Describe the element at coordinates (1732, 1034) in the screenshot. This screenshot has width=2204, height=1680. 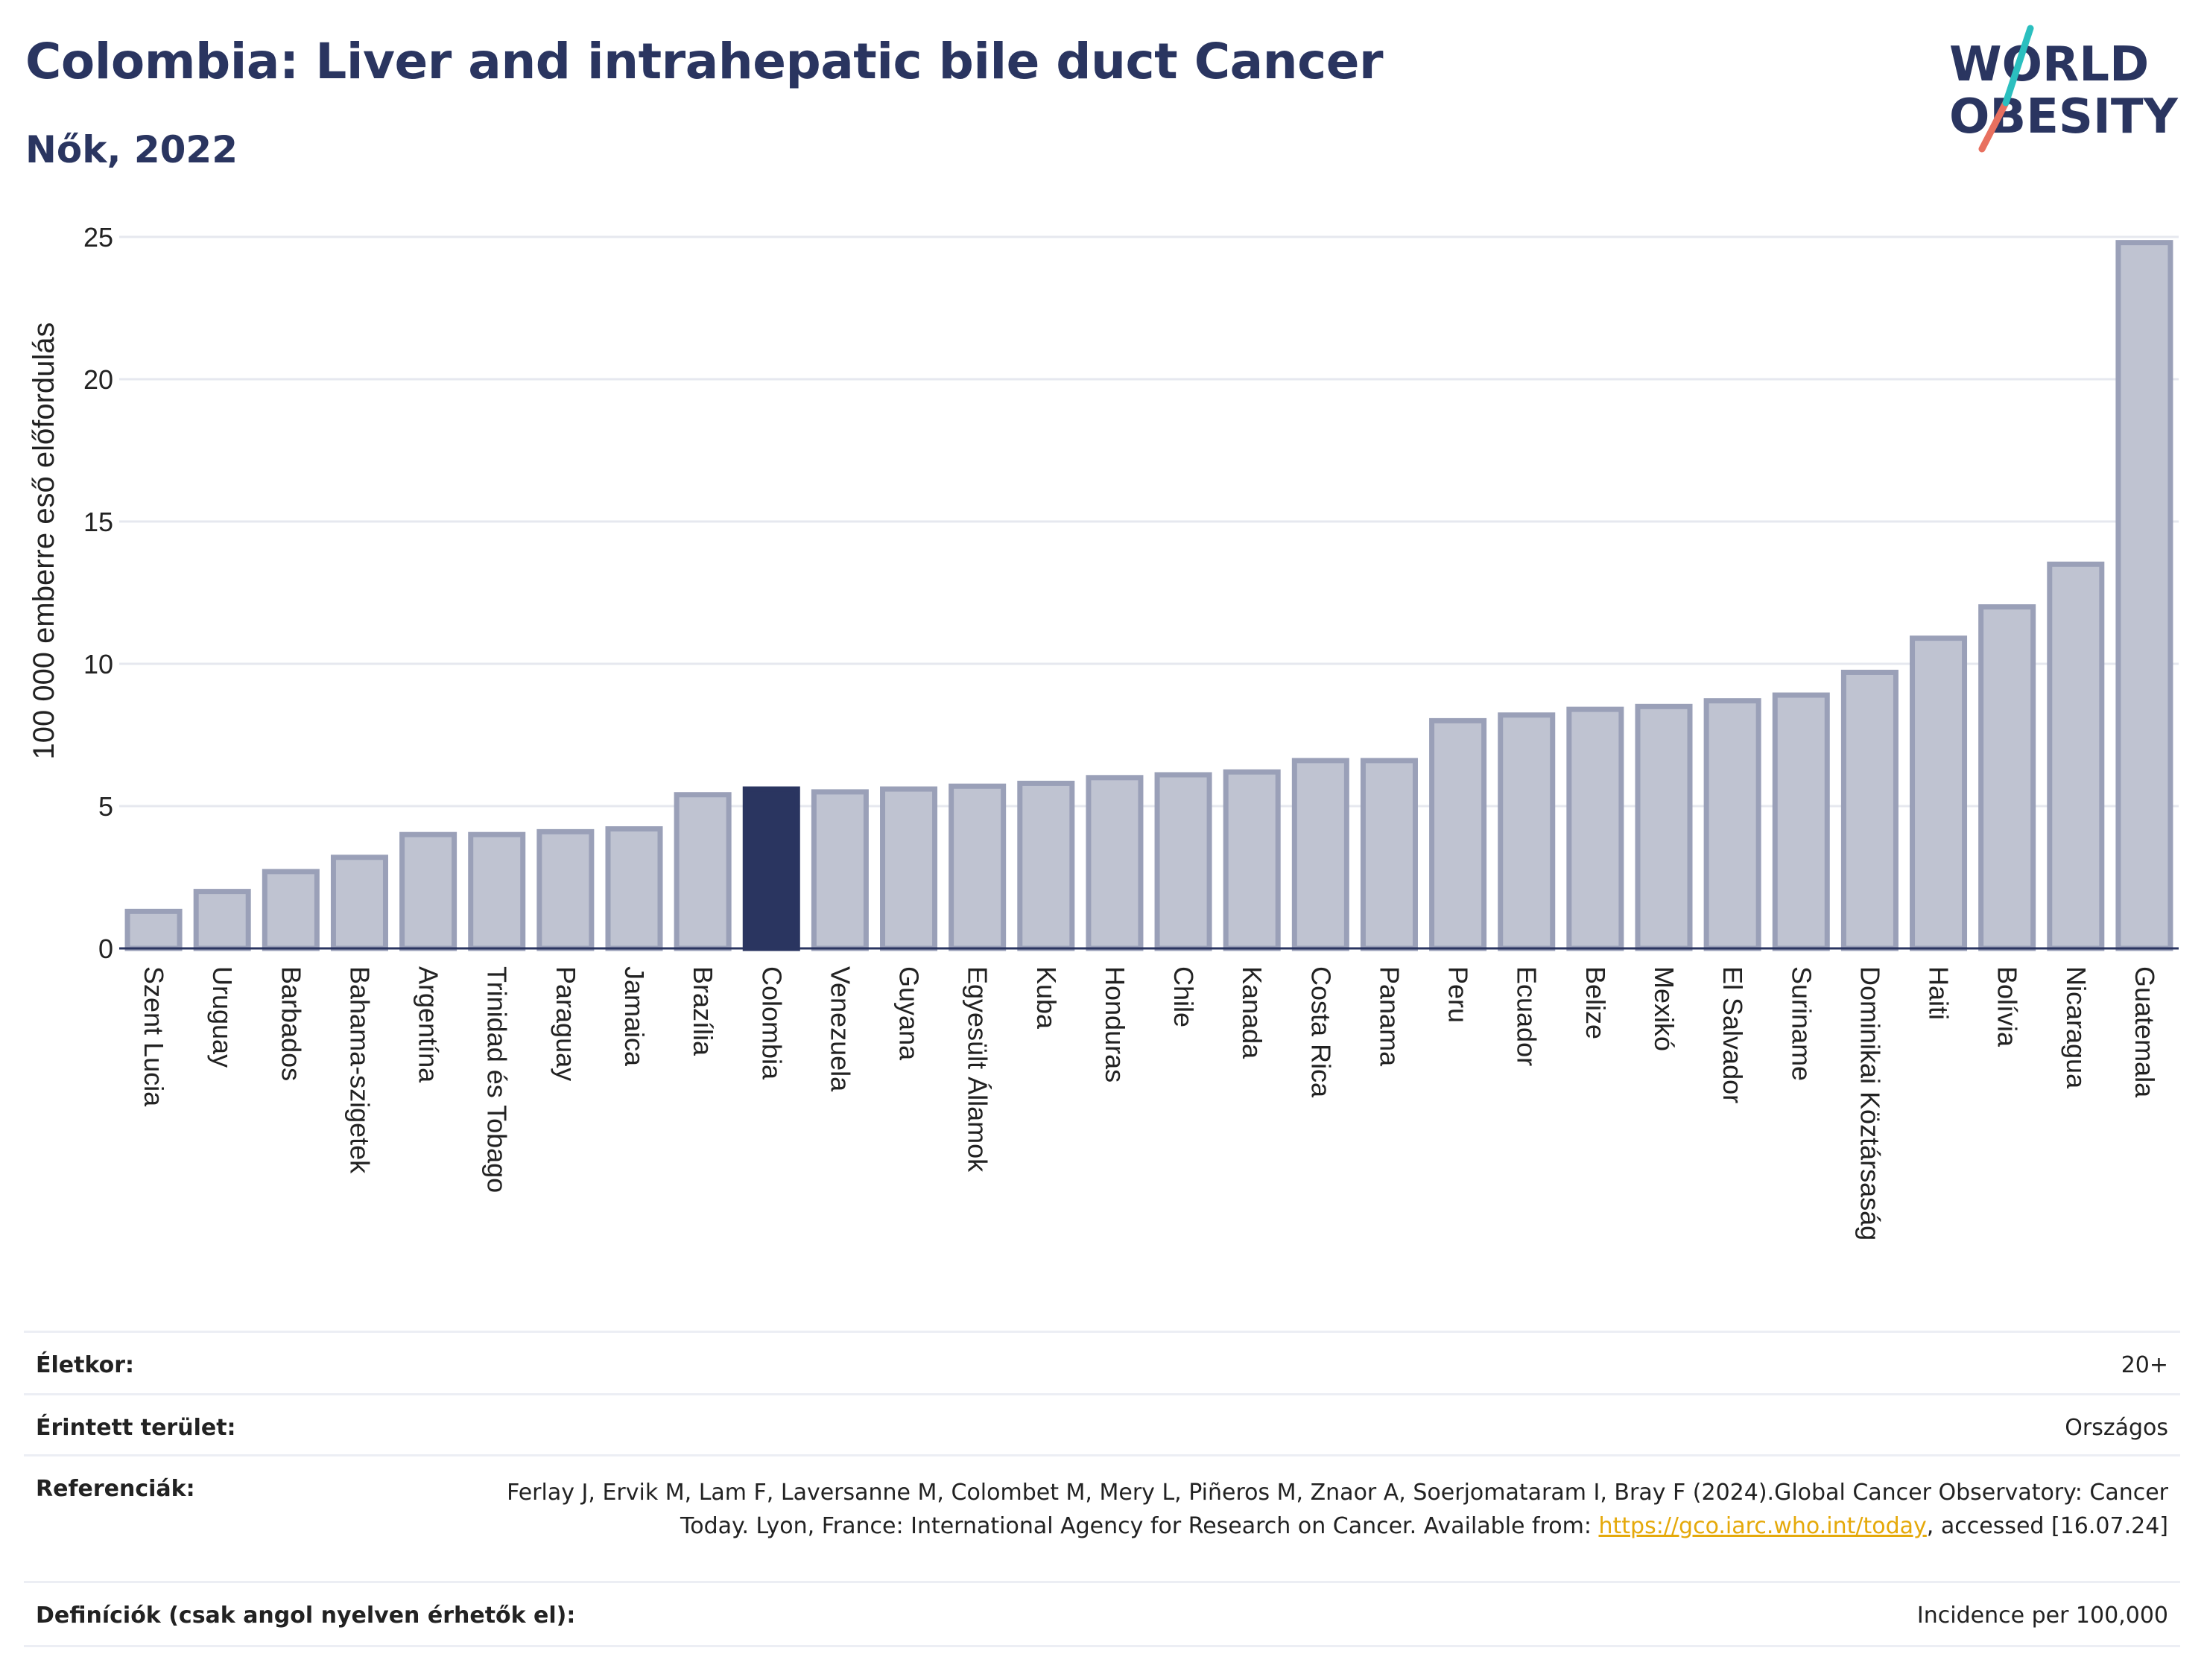
I see `x-tick-label: El Salvador` at that location.